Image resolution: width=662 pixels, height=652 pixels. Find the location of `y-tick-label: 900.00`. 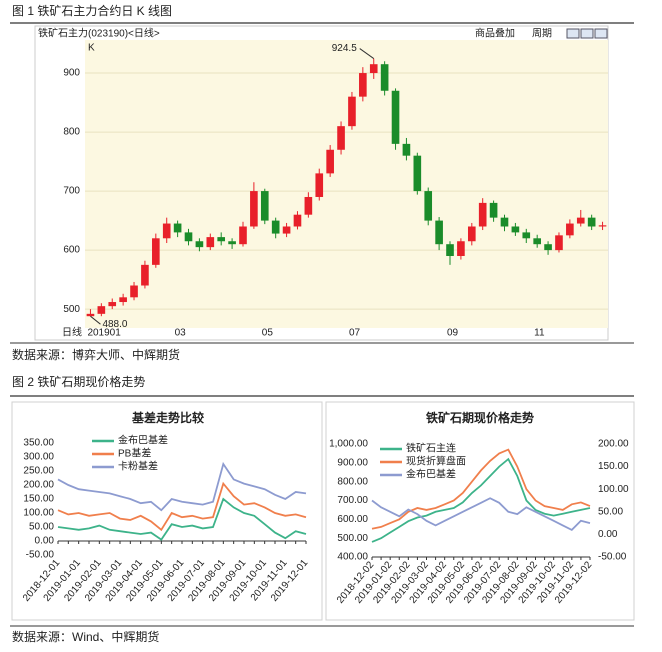

y-tick-label: 900.00 is located at coordinates (352, 462).